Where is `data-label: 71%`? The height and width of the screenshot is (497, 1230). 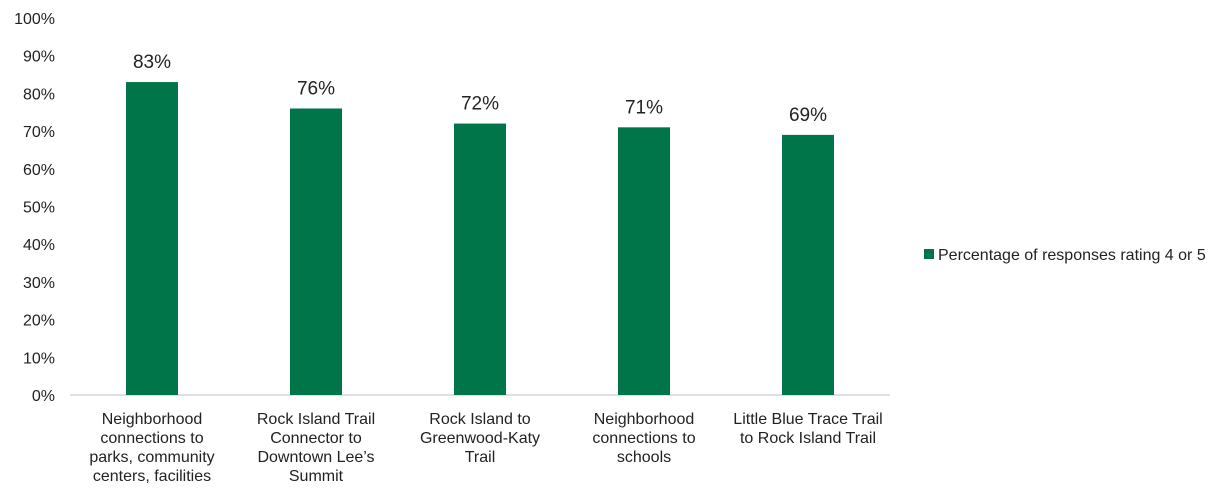
data-label: 71% is located at coordinates (644, 107).